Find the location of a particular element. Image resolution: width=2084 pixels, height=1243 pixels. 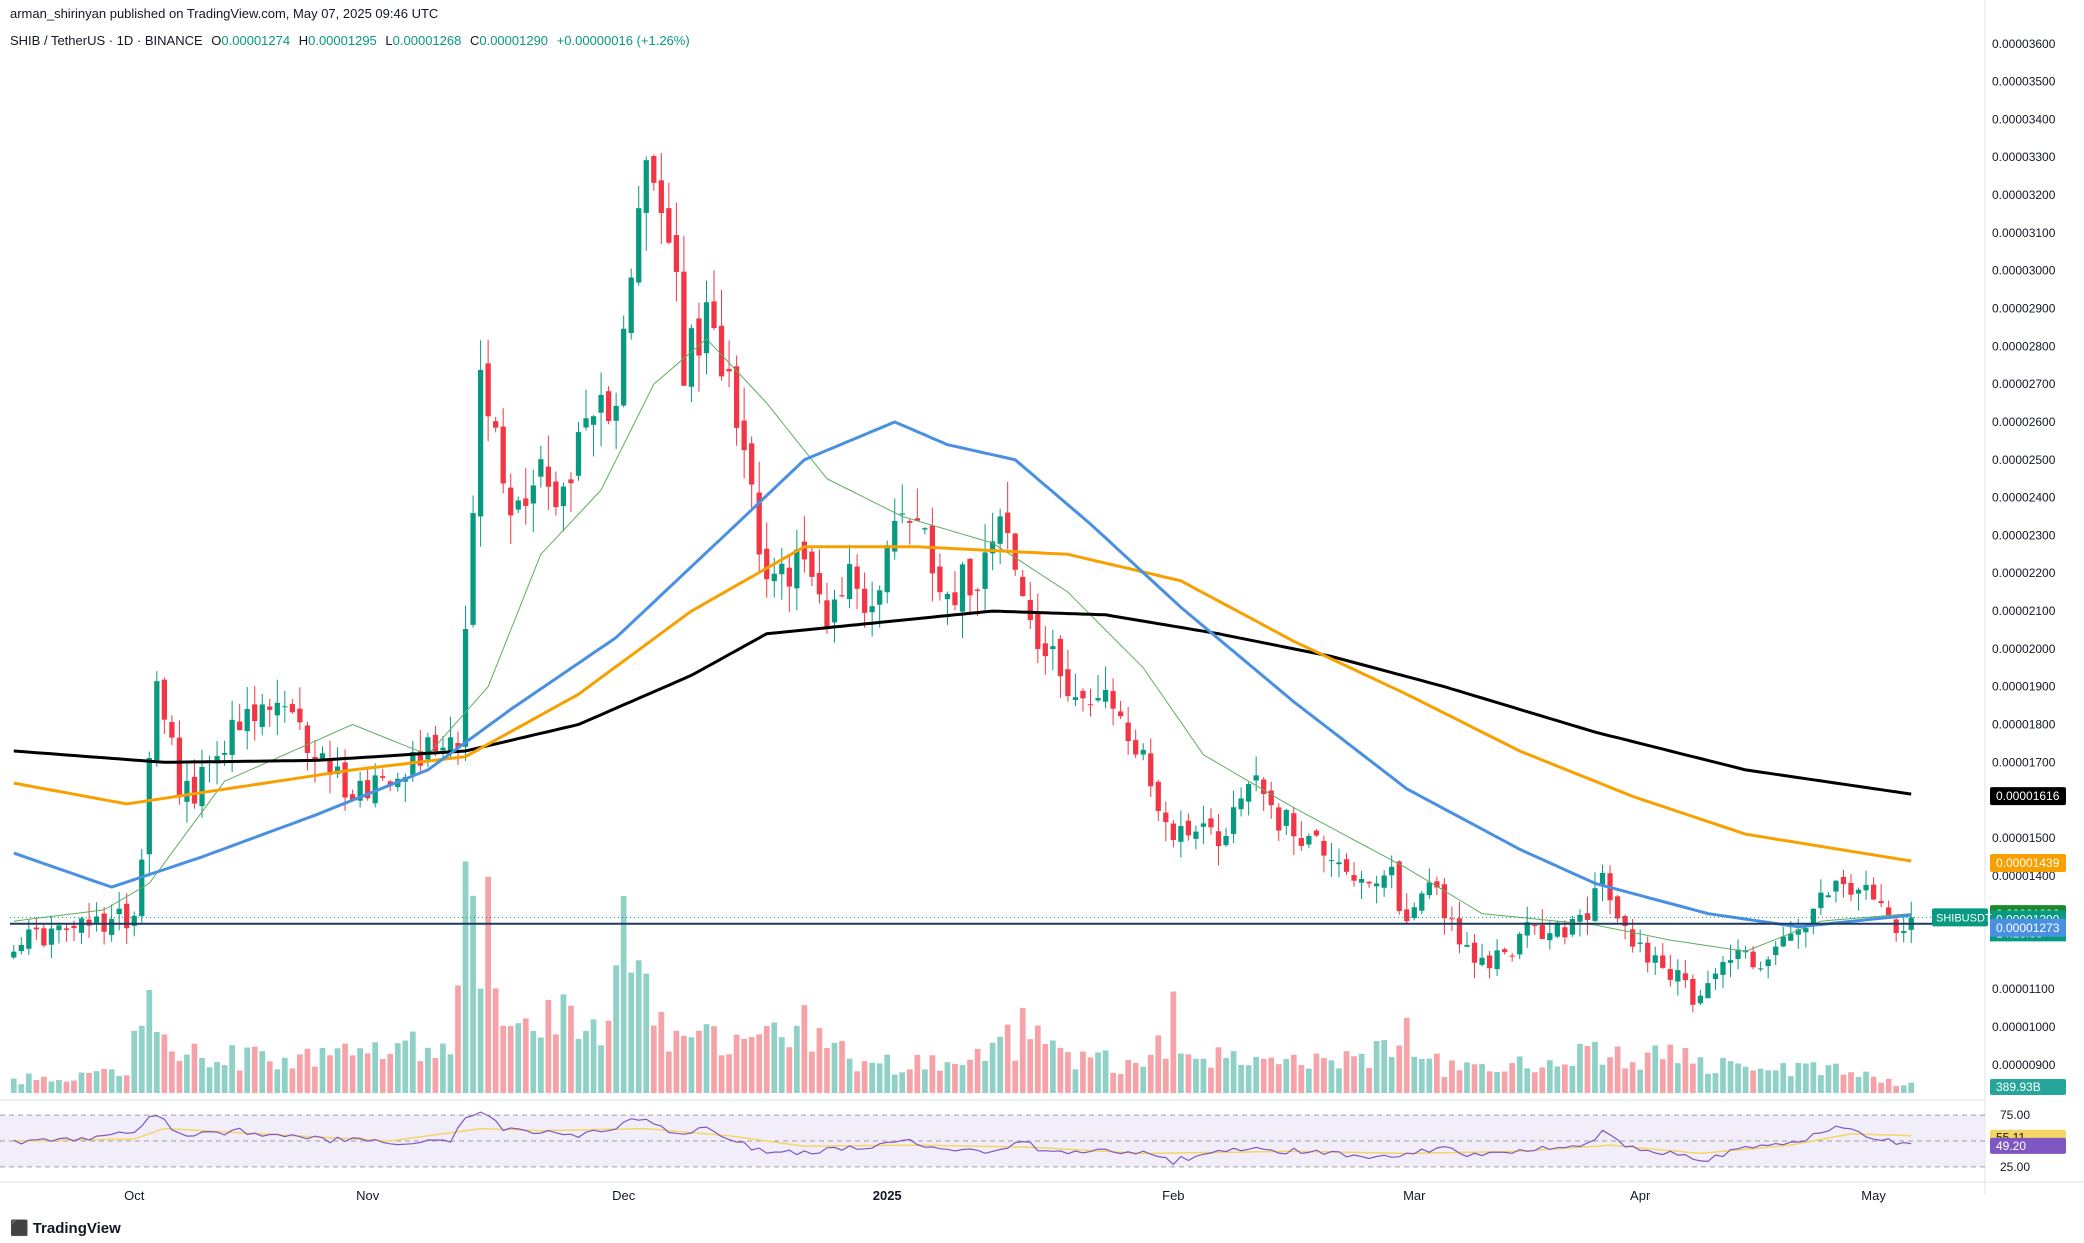

rsi-pane is located at coordinates (992, 1139).